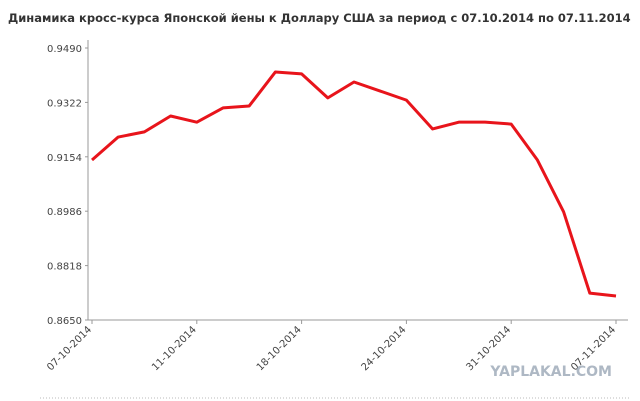  I want to click on x-tick-label: 24-10-2014, so click(384, 348).